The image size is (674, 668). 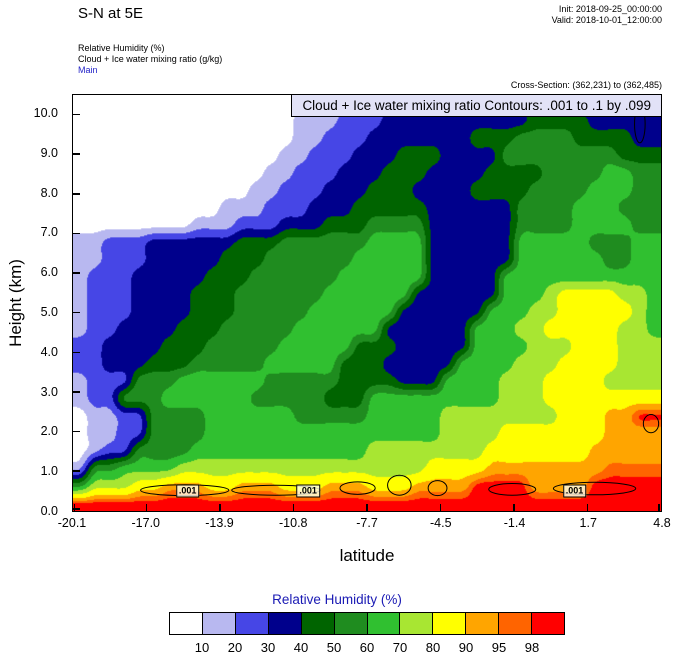 What do you see at coordinates (49, 431) in the screenshot?
I see `y-tick-label: 2.0` at bounding box center [49, 431].